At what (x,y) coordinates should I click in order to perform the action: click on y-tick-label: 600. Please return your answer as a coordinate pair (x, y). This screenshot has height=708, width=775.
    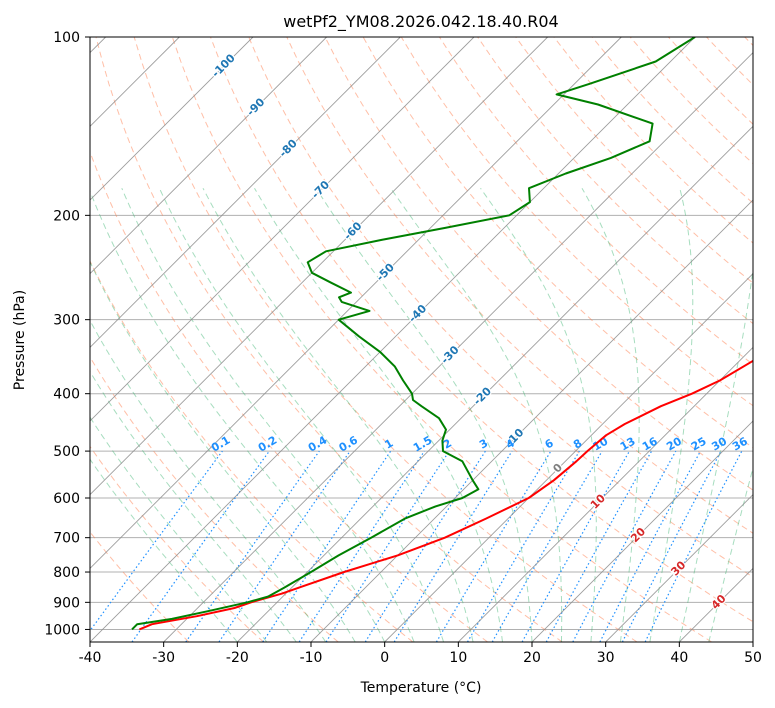
    Looking at the image, I should click on (66, 499).